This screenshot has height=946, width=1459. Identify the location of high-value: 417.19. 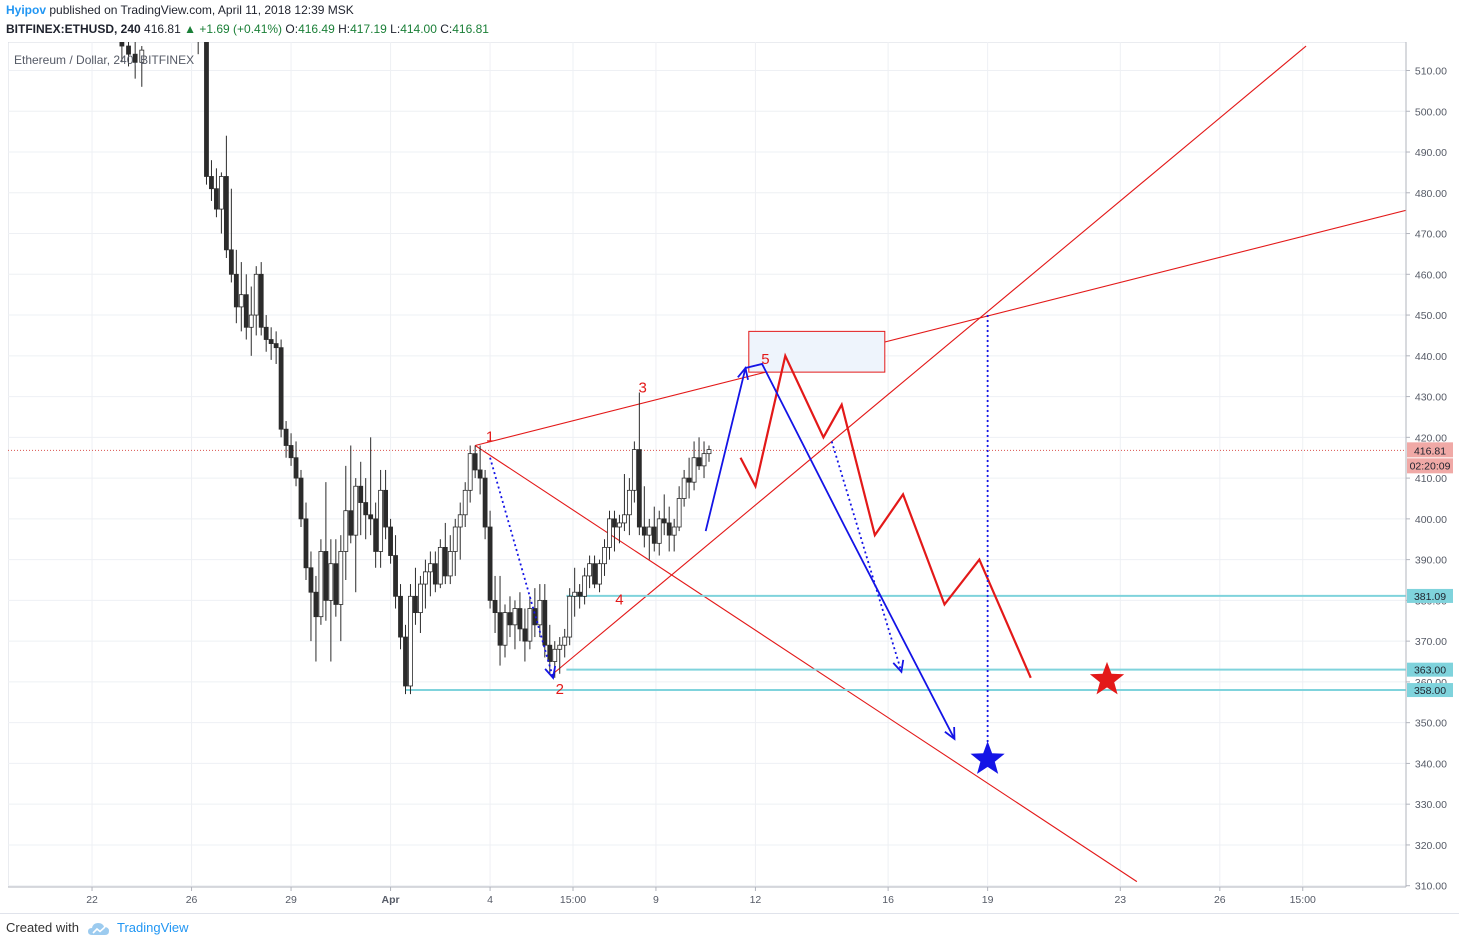
(368, 29).